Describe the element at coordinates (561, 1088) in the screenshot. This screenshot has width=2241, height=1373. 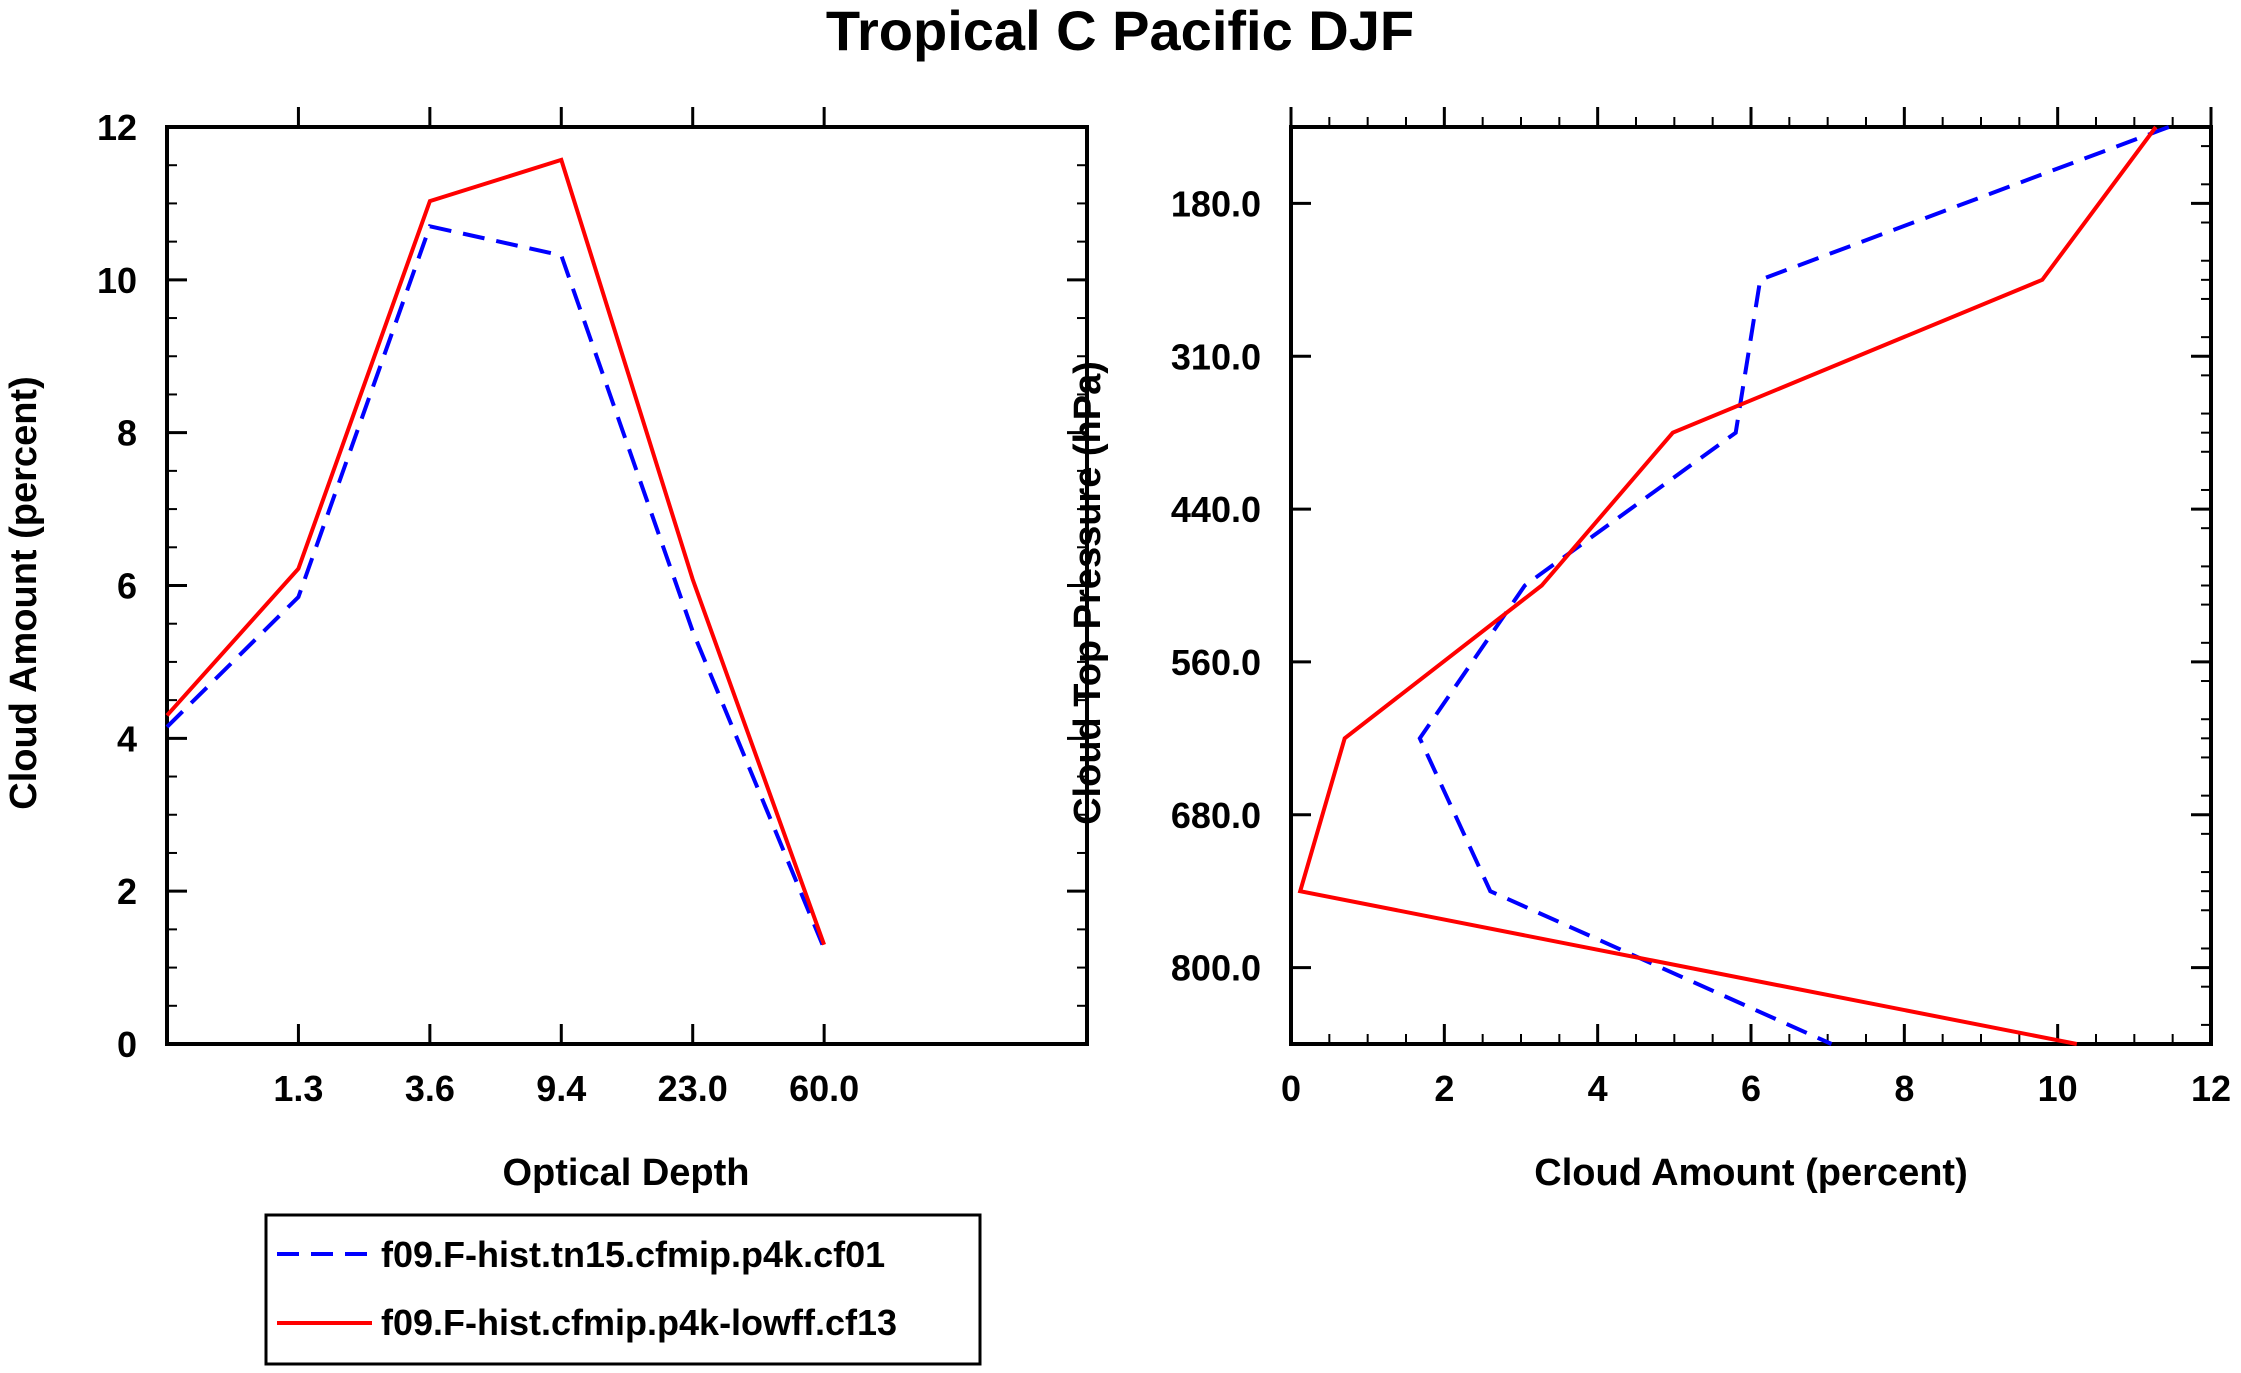
I see `left-x-tick-label: 9.4` at that location.